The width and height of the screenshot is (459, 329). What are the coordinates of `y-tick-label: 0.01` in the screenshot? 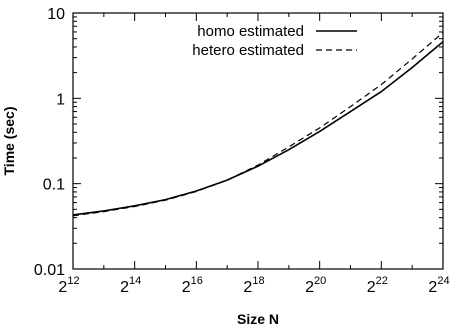 It's located at (49, 270).